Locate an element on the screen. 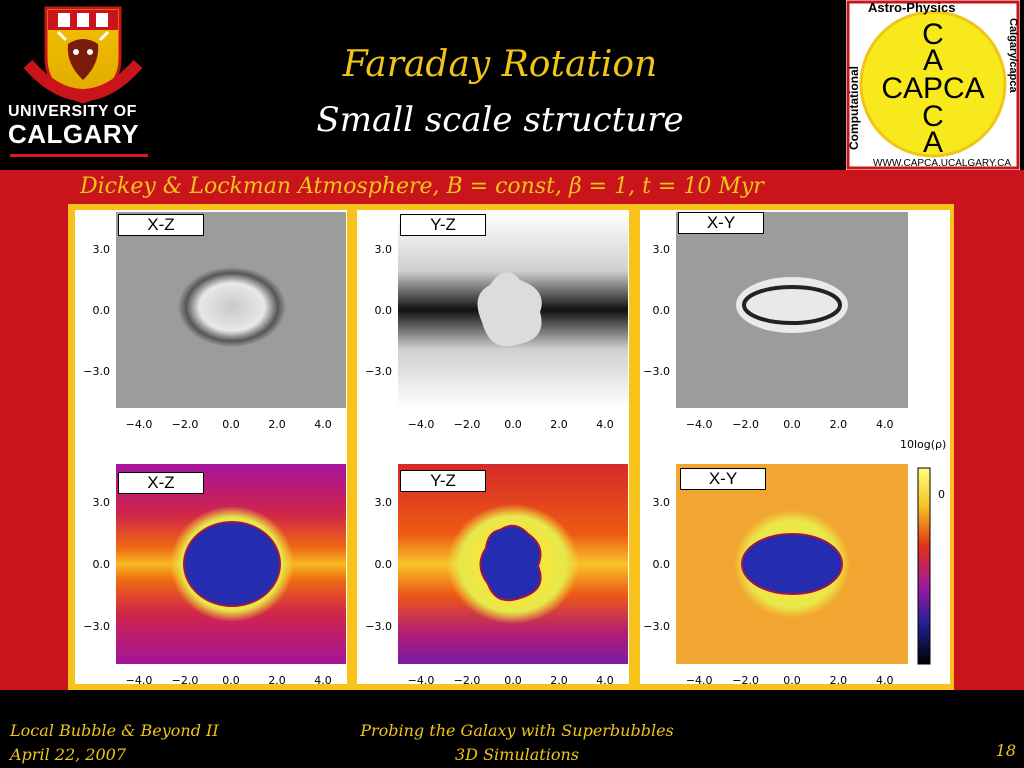 The image size is (1024, 768). panel-label-xz-bottom: X-Z is located at coordinates (161, 483).